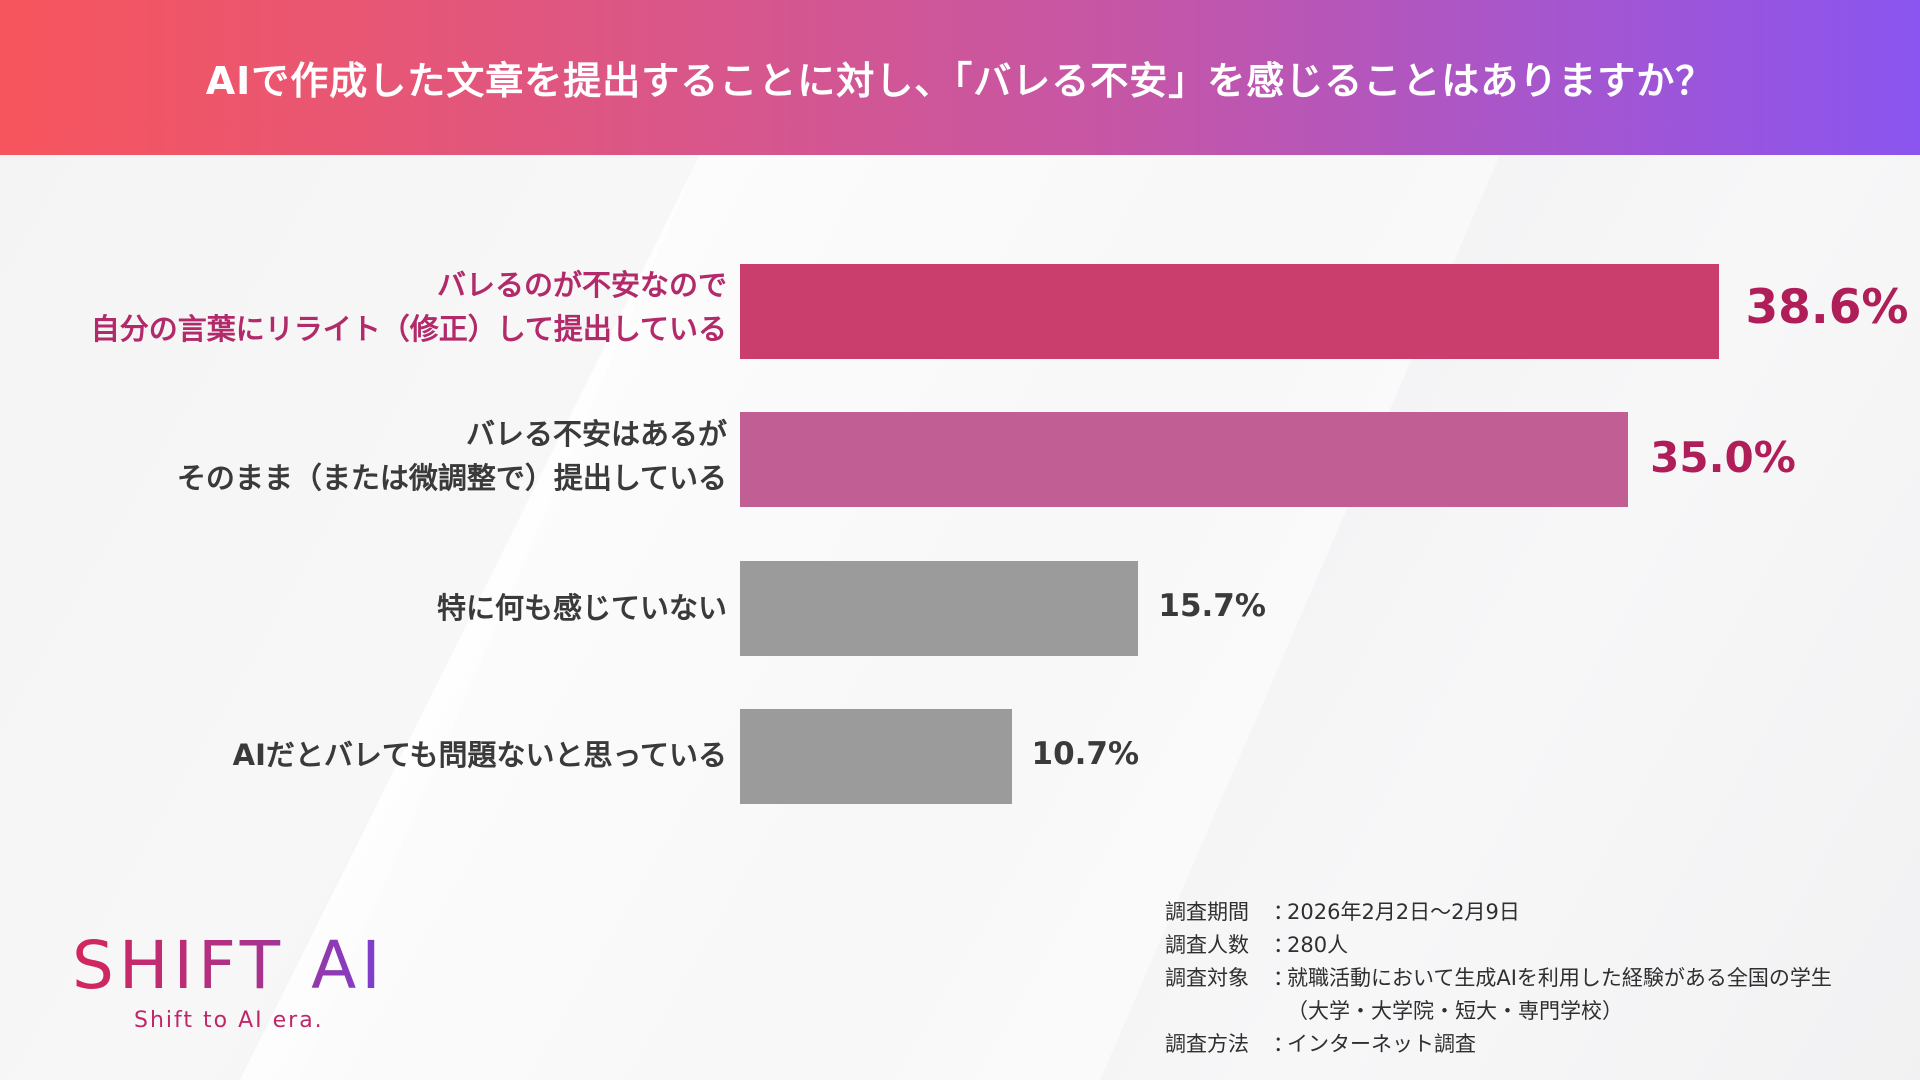  I want to click on category-label-4: AIだとバレても問題ないと思っている, so click(480, 755).